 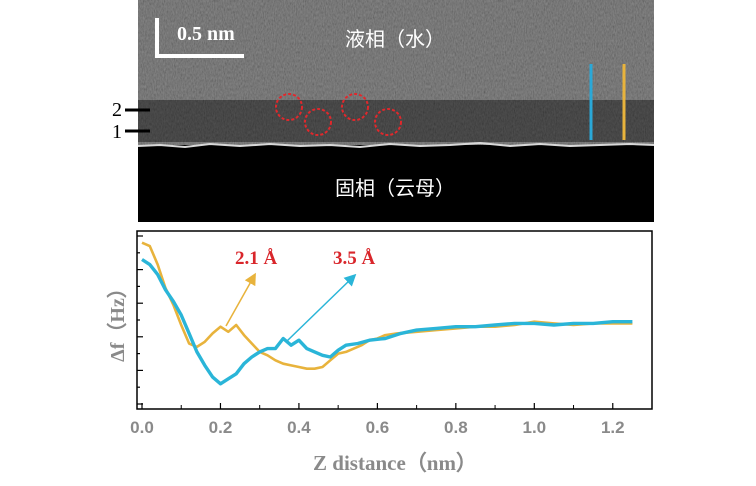 What do you see at coordinates (613, 427) in the screenshot?
I see `x-tick-label: 1.2` at bounding box center [613, 427].